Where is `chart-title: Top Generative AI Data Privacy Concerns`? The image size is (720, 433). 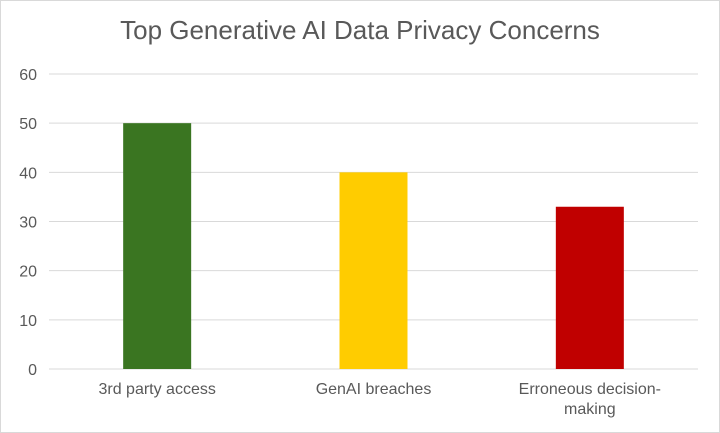
chart-title: Top Generative AI Data Privacy Concerns is located at coordinates (360, 30).